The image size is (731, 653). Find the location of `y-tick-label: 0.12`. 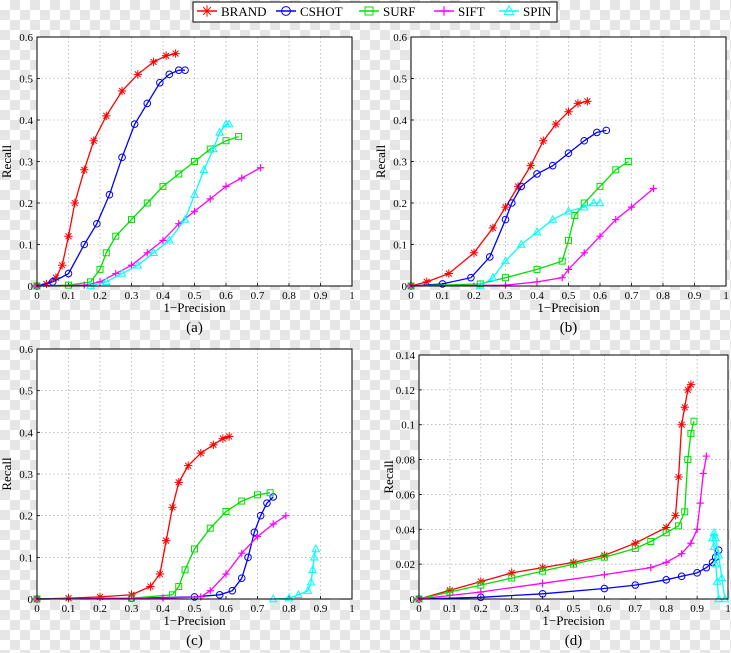

y-tick-label: 0.12 is located at coordinates (405, 391).